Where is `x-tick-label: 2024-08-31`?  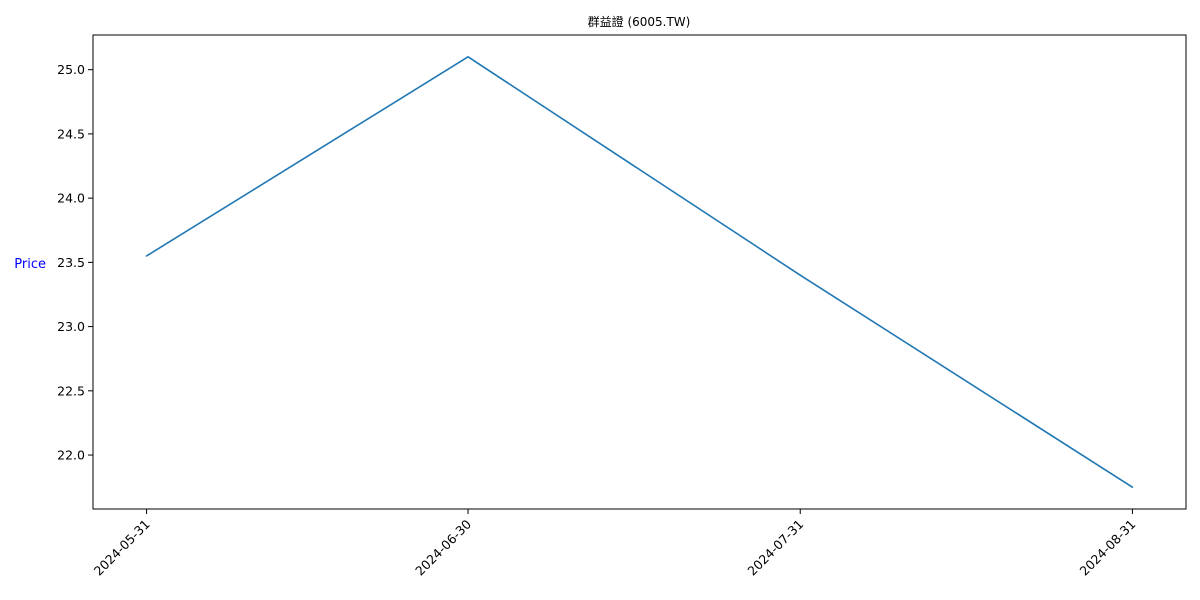
x-tick-label: 2024-08-31 is located at coordinates (1108, 548).